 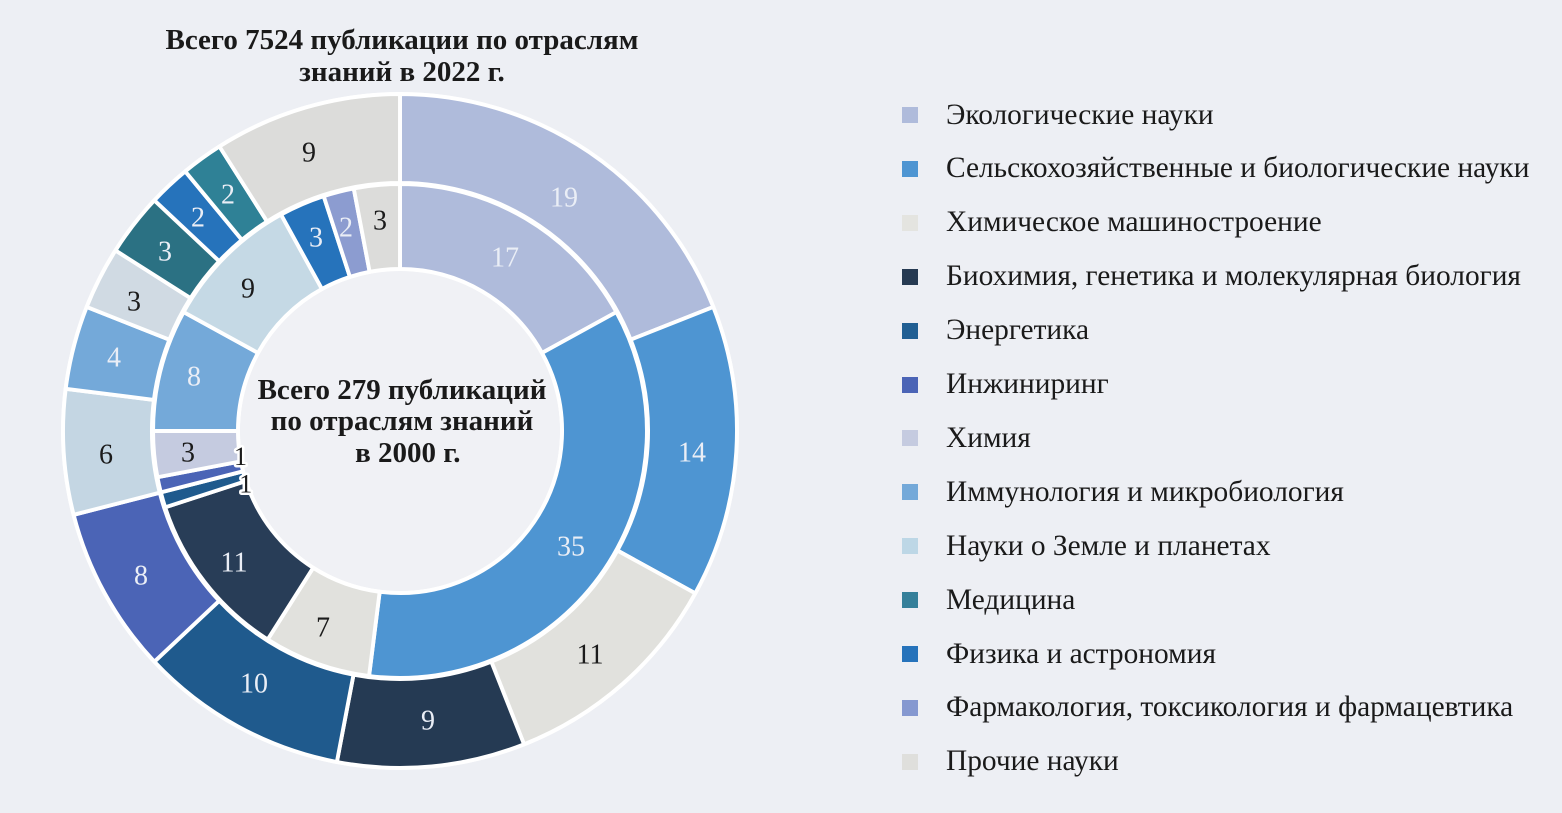 What do you see at coordinates (114, 358) in the screenshot?
I see `svg-text: 4` at bounding box center [114, 358].